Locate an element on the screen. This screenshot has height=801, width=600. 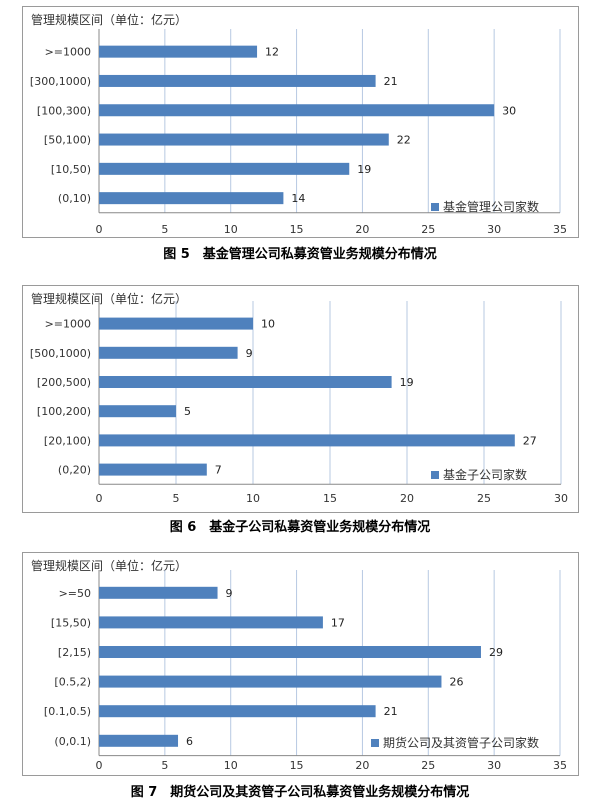
chart-3-ylabel: 管理规模区间（单位：亿元） is located at coordinates (109, 566).